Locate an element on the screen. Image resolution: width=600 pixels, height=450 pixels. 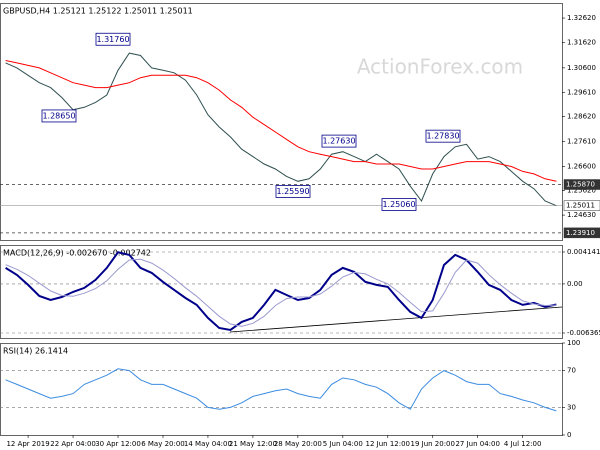
level-label: 1.23910 is located at coordinates (580, 233).